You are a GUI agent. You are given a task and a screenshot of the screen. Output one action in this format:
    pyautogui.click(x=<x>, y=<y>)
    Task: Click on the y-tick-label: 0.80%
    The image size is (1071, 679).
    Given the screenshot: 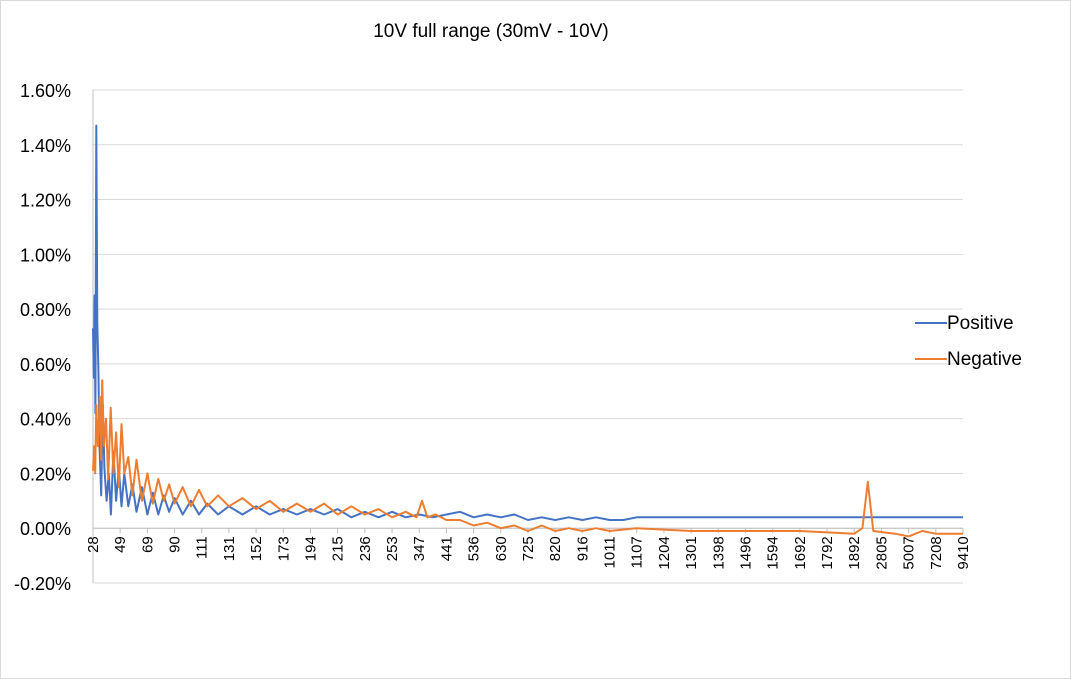 What is the action you would take?
    pyautogui.click(x=45, y=310)
    